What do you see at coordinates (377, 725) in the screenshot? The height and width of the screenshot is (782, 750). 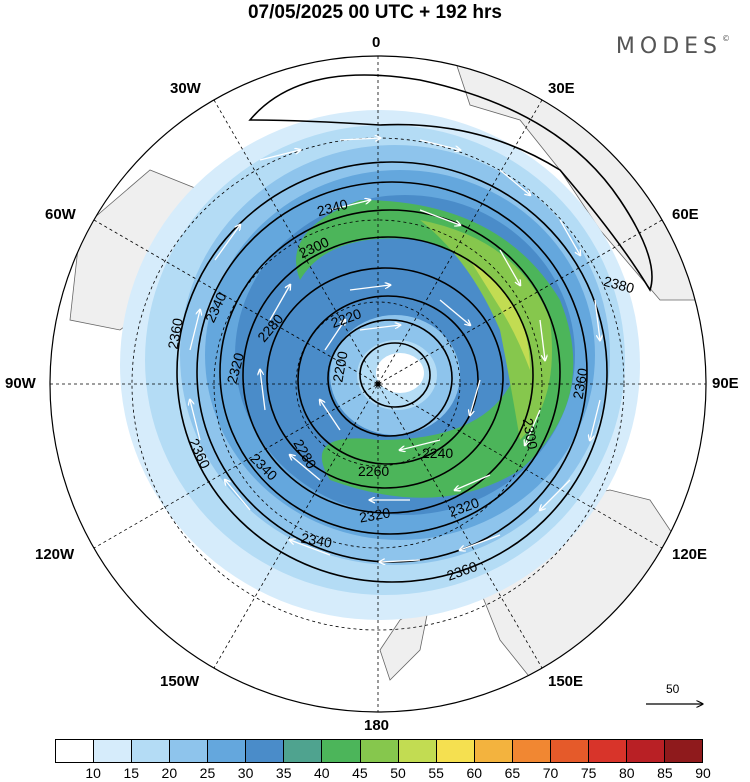 I see `lon-label-180: 180` at bounding box center [377, 725].